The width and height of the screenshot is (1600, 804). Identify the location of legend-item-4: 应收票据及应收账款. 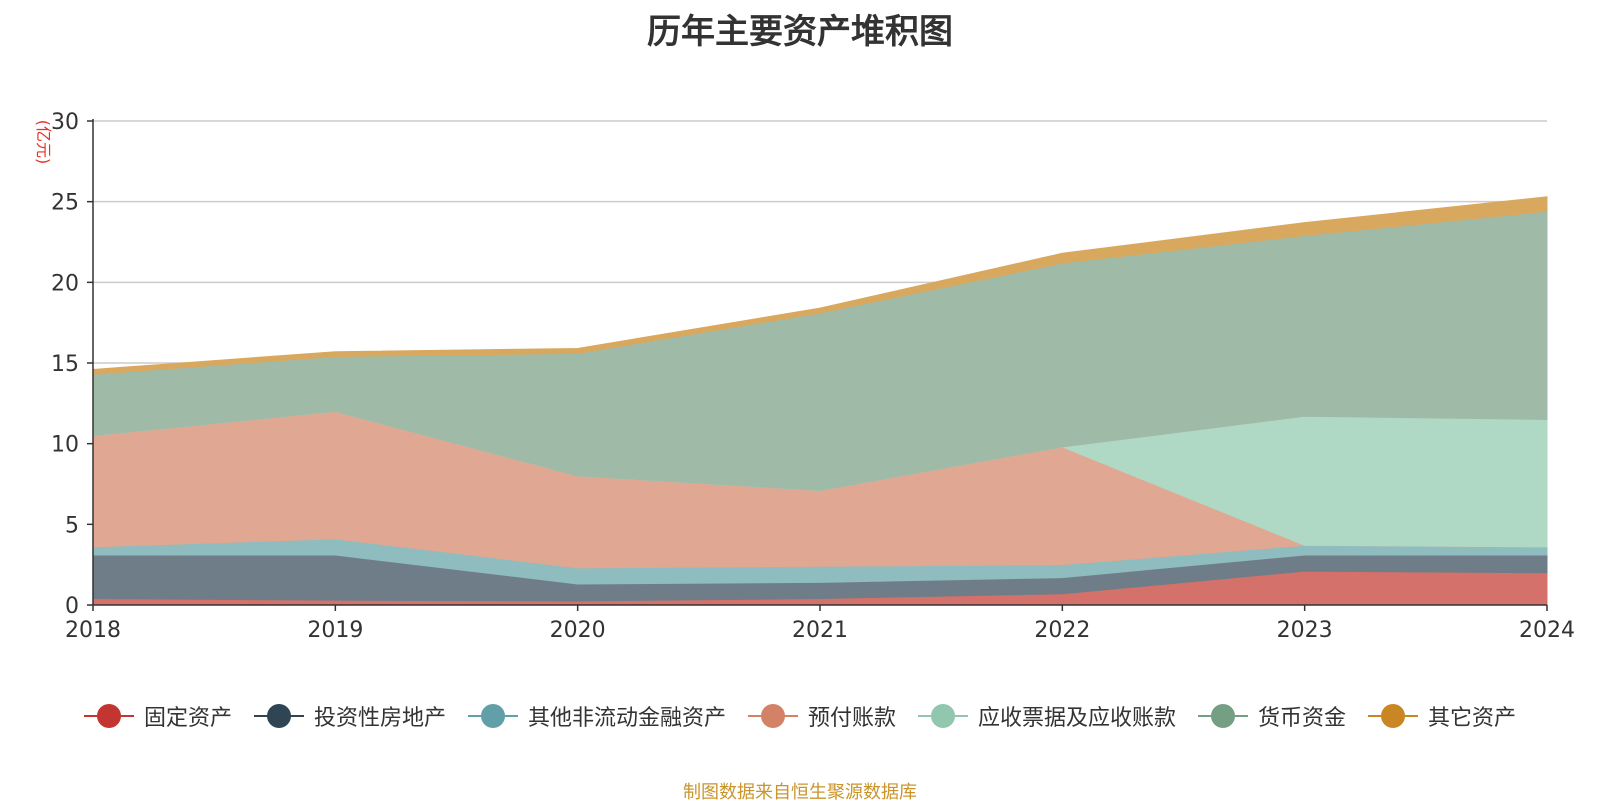
(1047, 716).